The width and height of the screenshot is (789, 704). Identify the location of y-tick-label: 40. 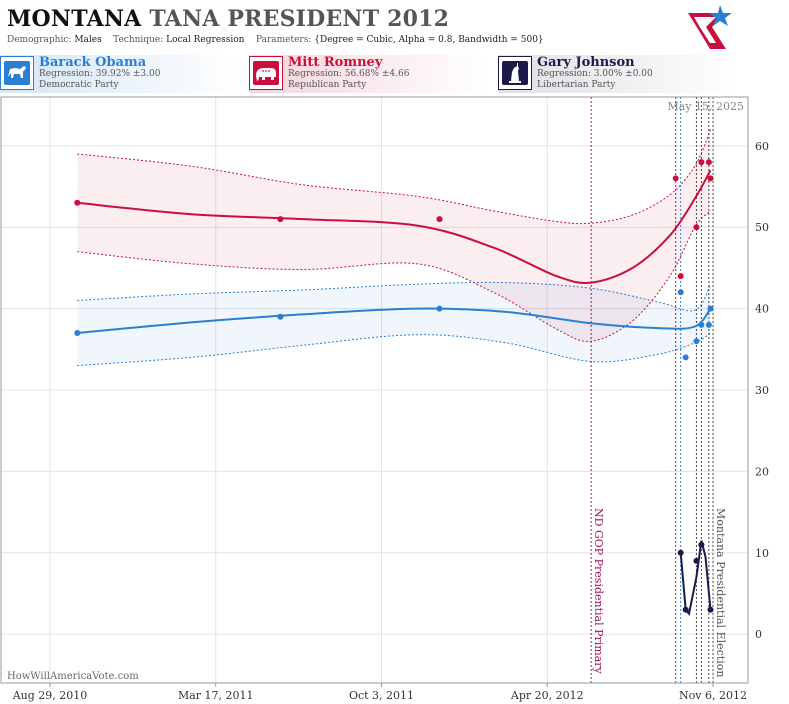
(762, 309).